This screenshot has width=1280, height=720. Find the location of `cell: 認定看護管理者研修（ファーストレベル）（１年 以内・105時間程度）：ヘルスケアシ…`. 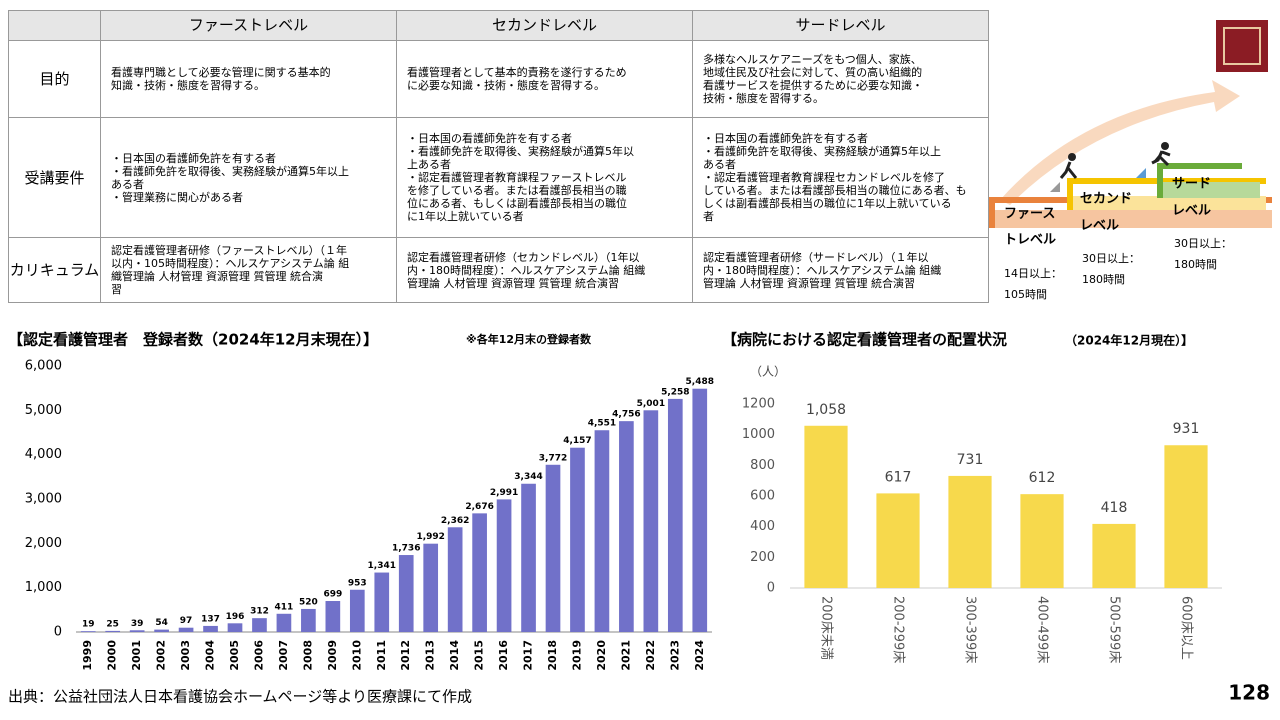

cell: 認定看護管理者研修（ファーストレベル）（１年 以内・105時間程度）：ヘルスケアシ… is located at coordinates (248, 270).